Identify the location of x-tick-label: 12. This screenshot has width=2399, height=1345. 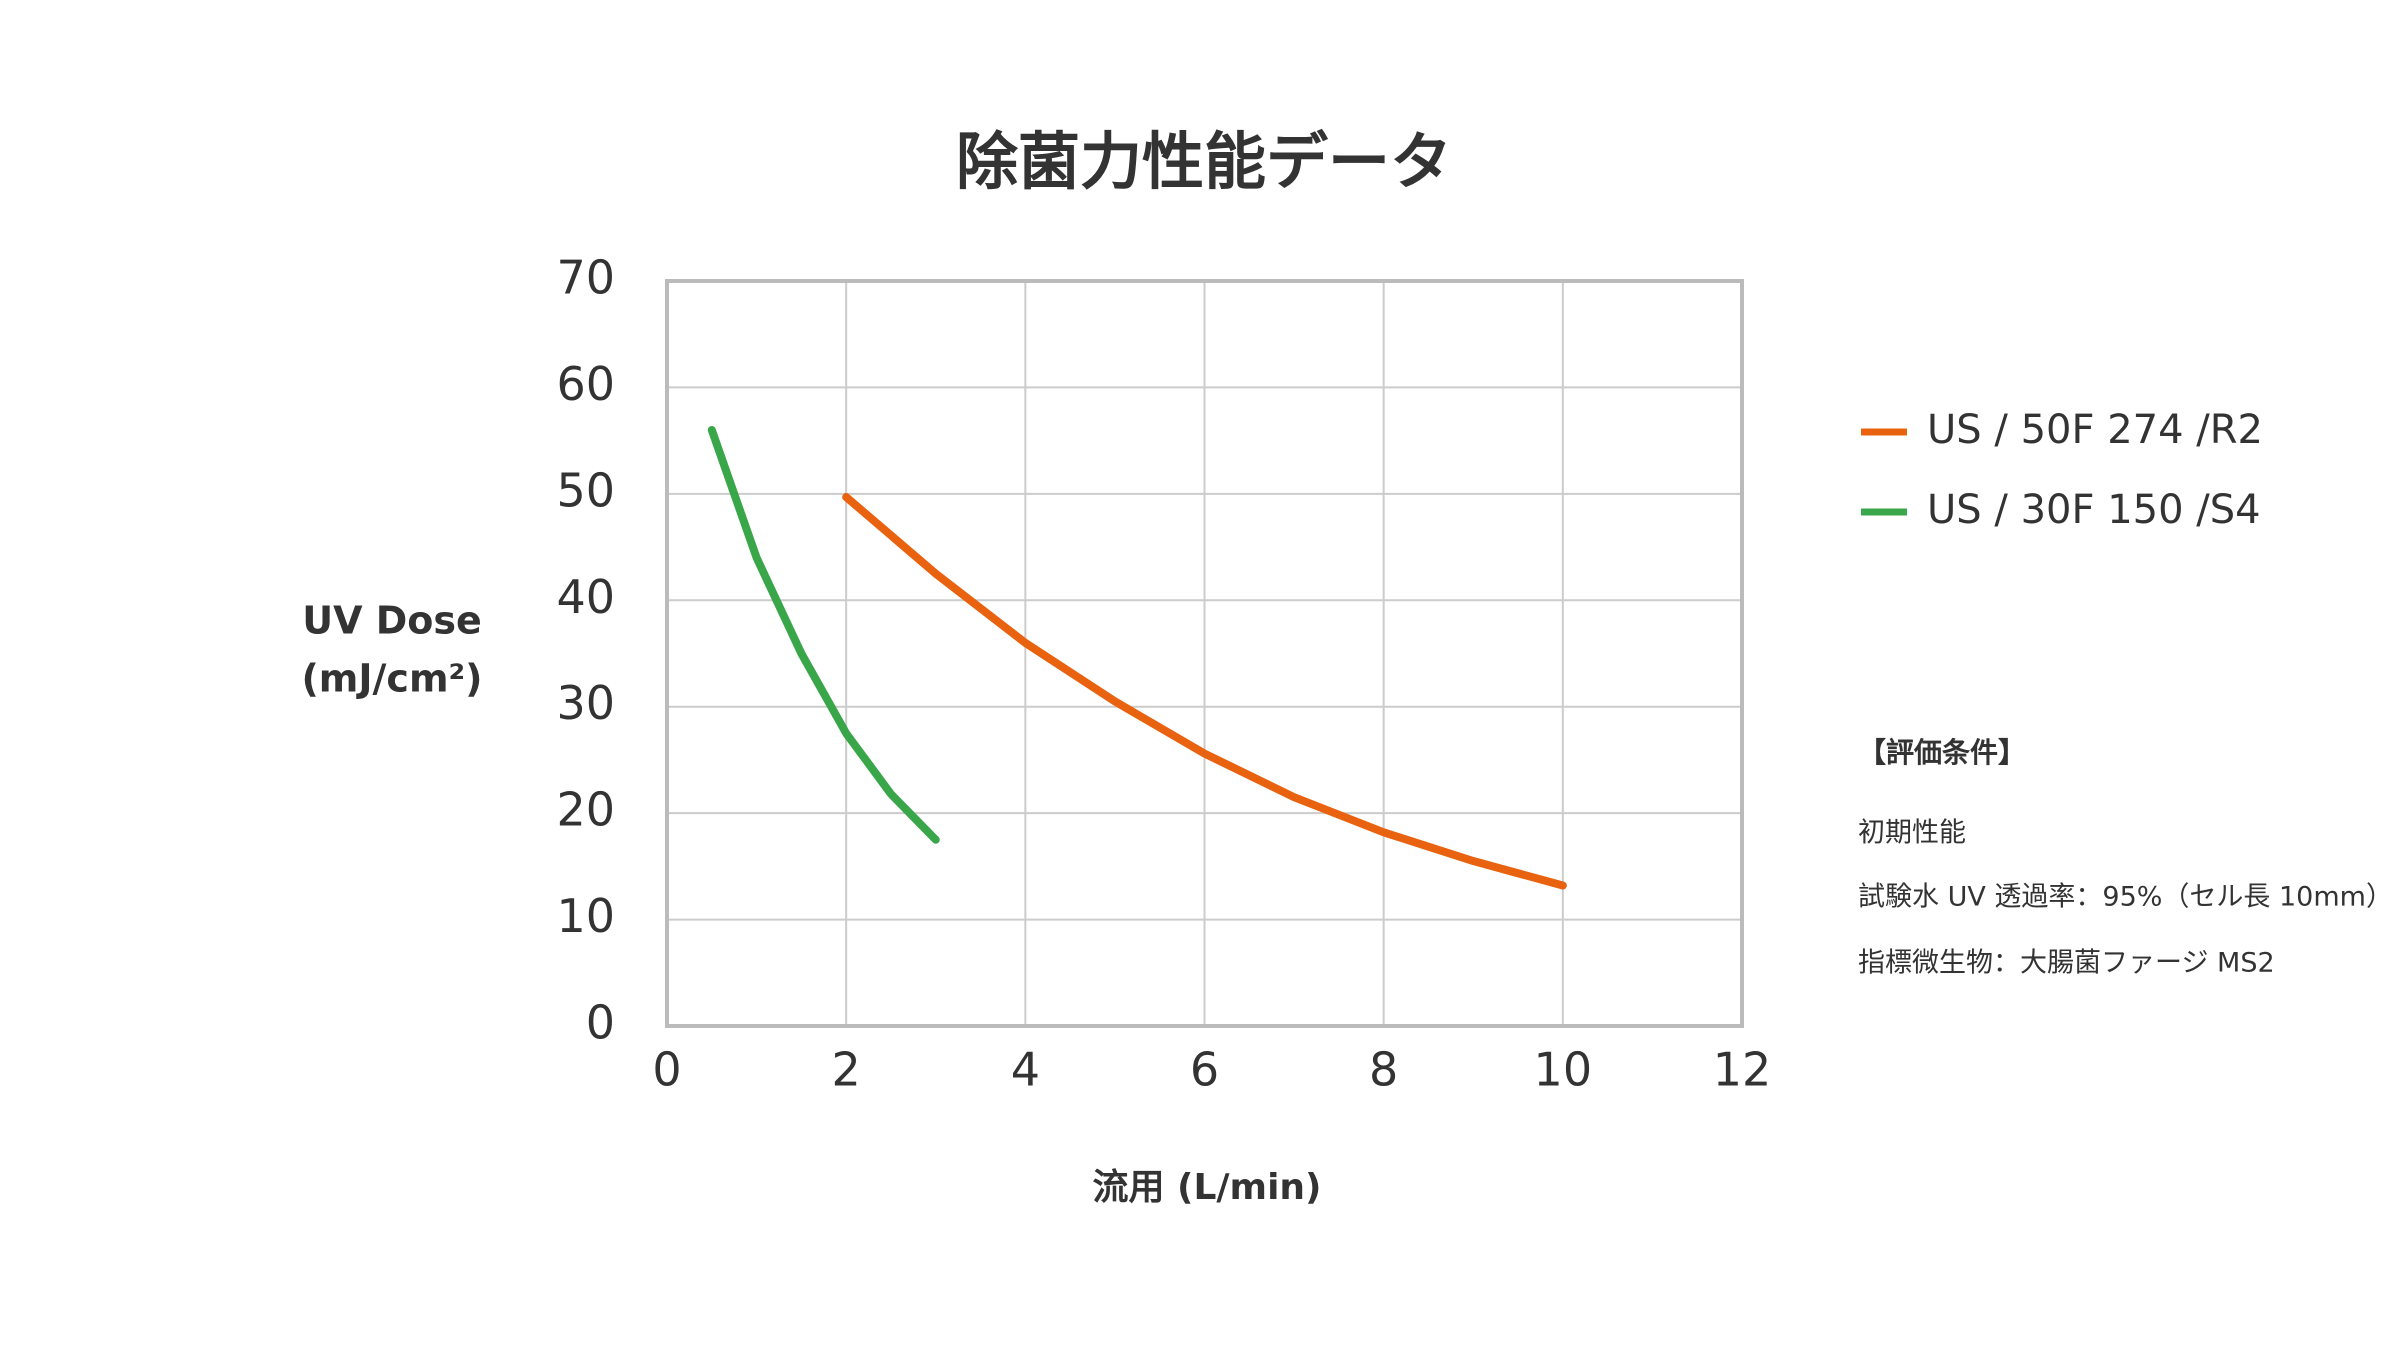
(1742, 1070).